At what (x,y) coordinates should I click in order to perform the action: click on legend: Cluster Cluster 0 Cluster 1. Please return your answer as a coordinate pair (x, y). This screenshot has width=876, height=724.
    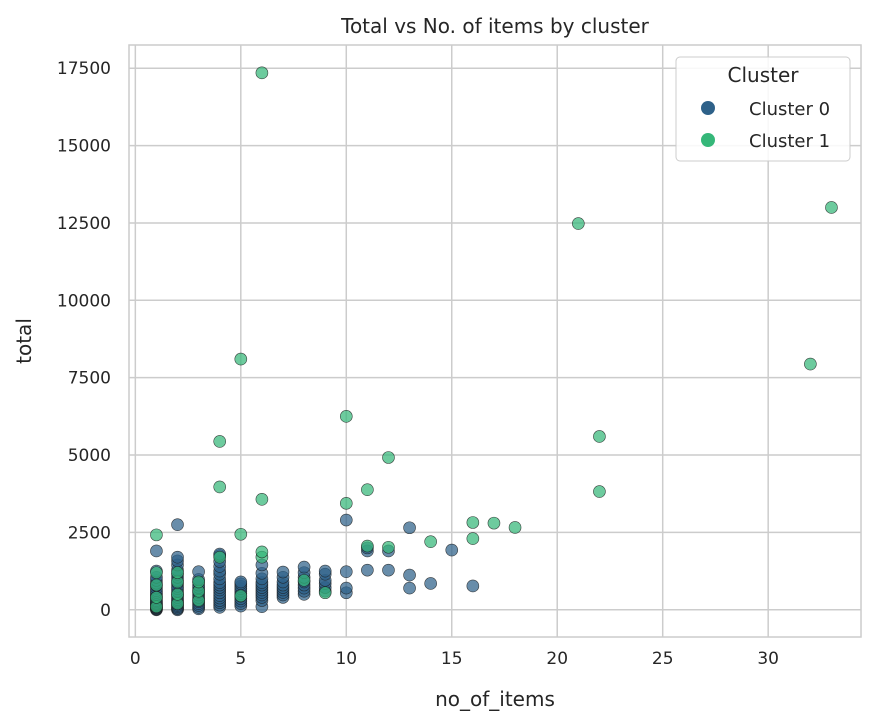
    Looking at the image, I should click on (763, 109).